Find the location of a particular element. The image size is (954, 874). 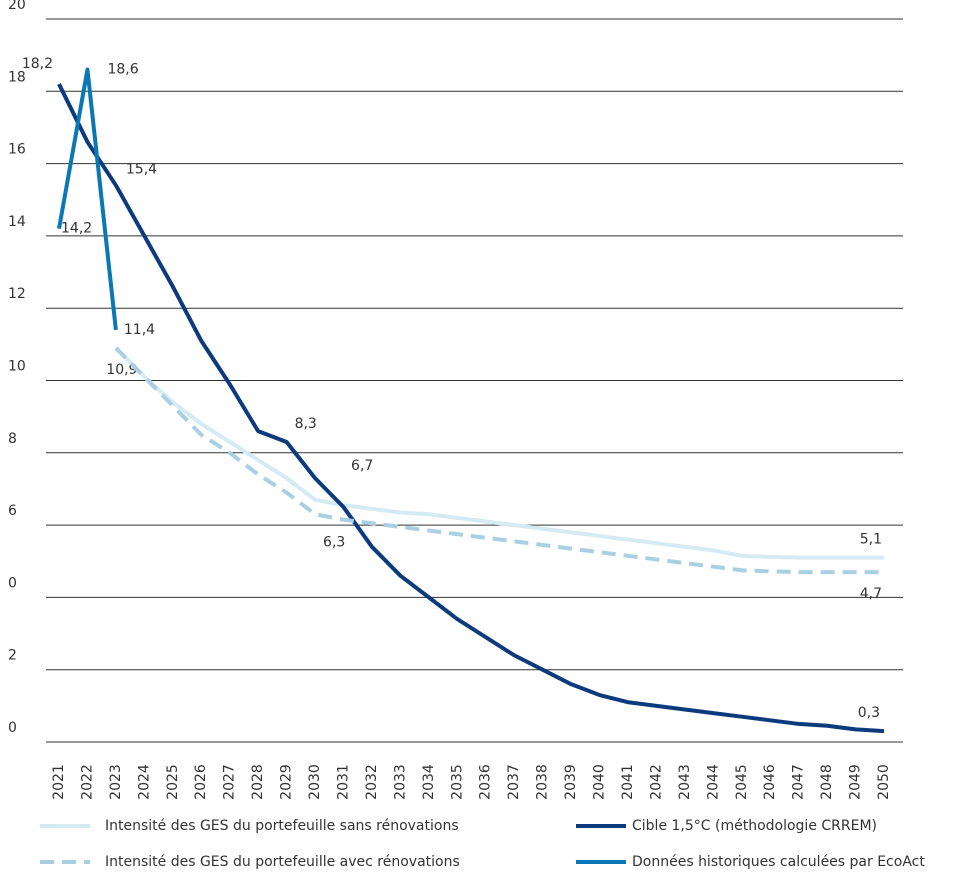

x-tick-label: 2040 is located at coordinates (600, 782).